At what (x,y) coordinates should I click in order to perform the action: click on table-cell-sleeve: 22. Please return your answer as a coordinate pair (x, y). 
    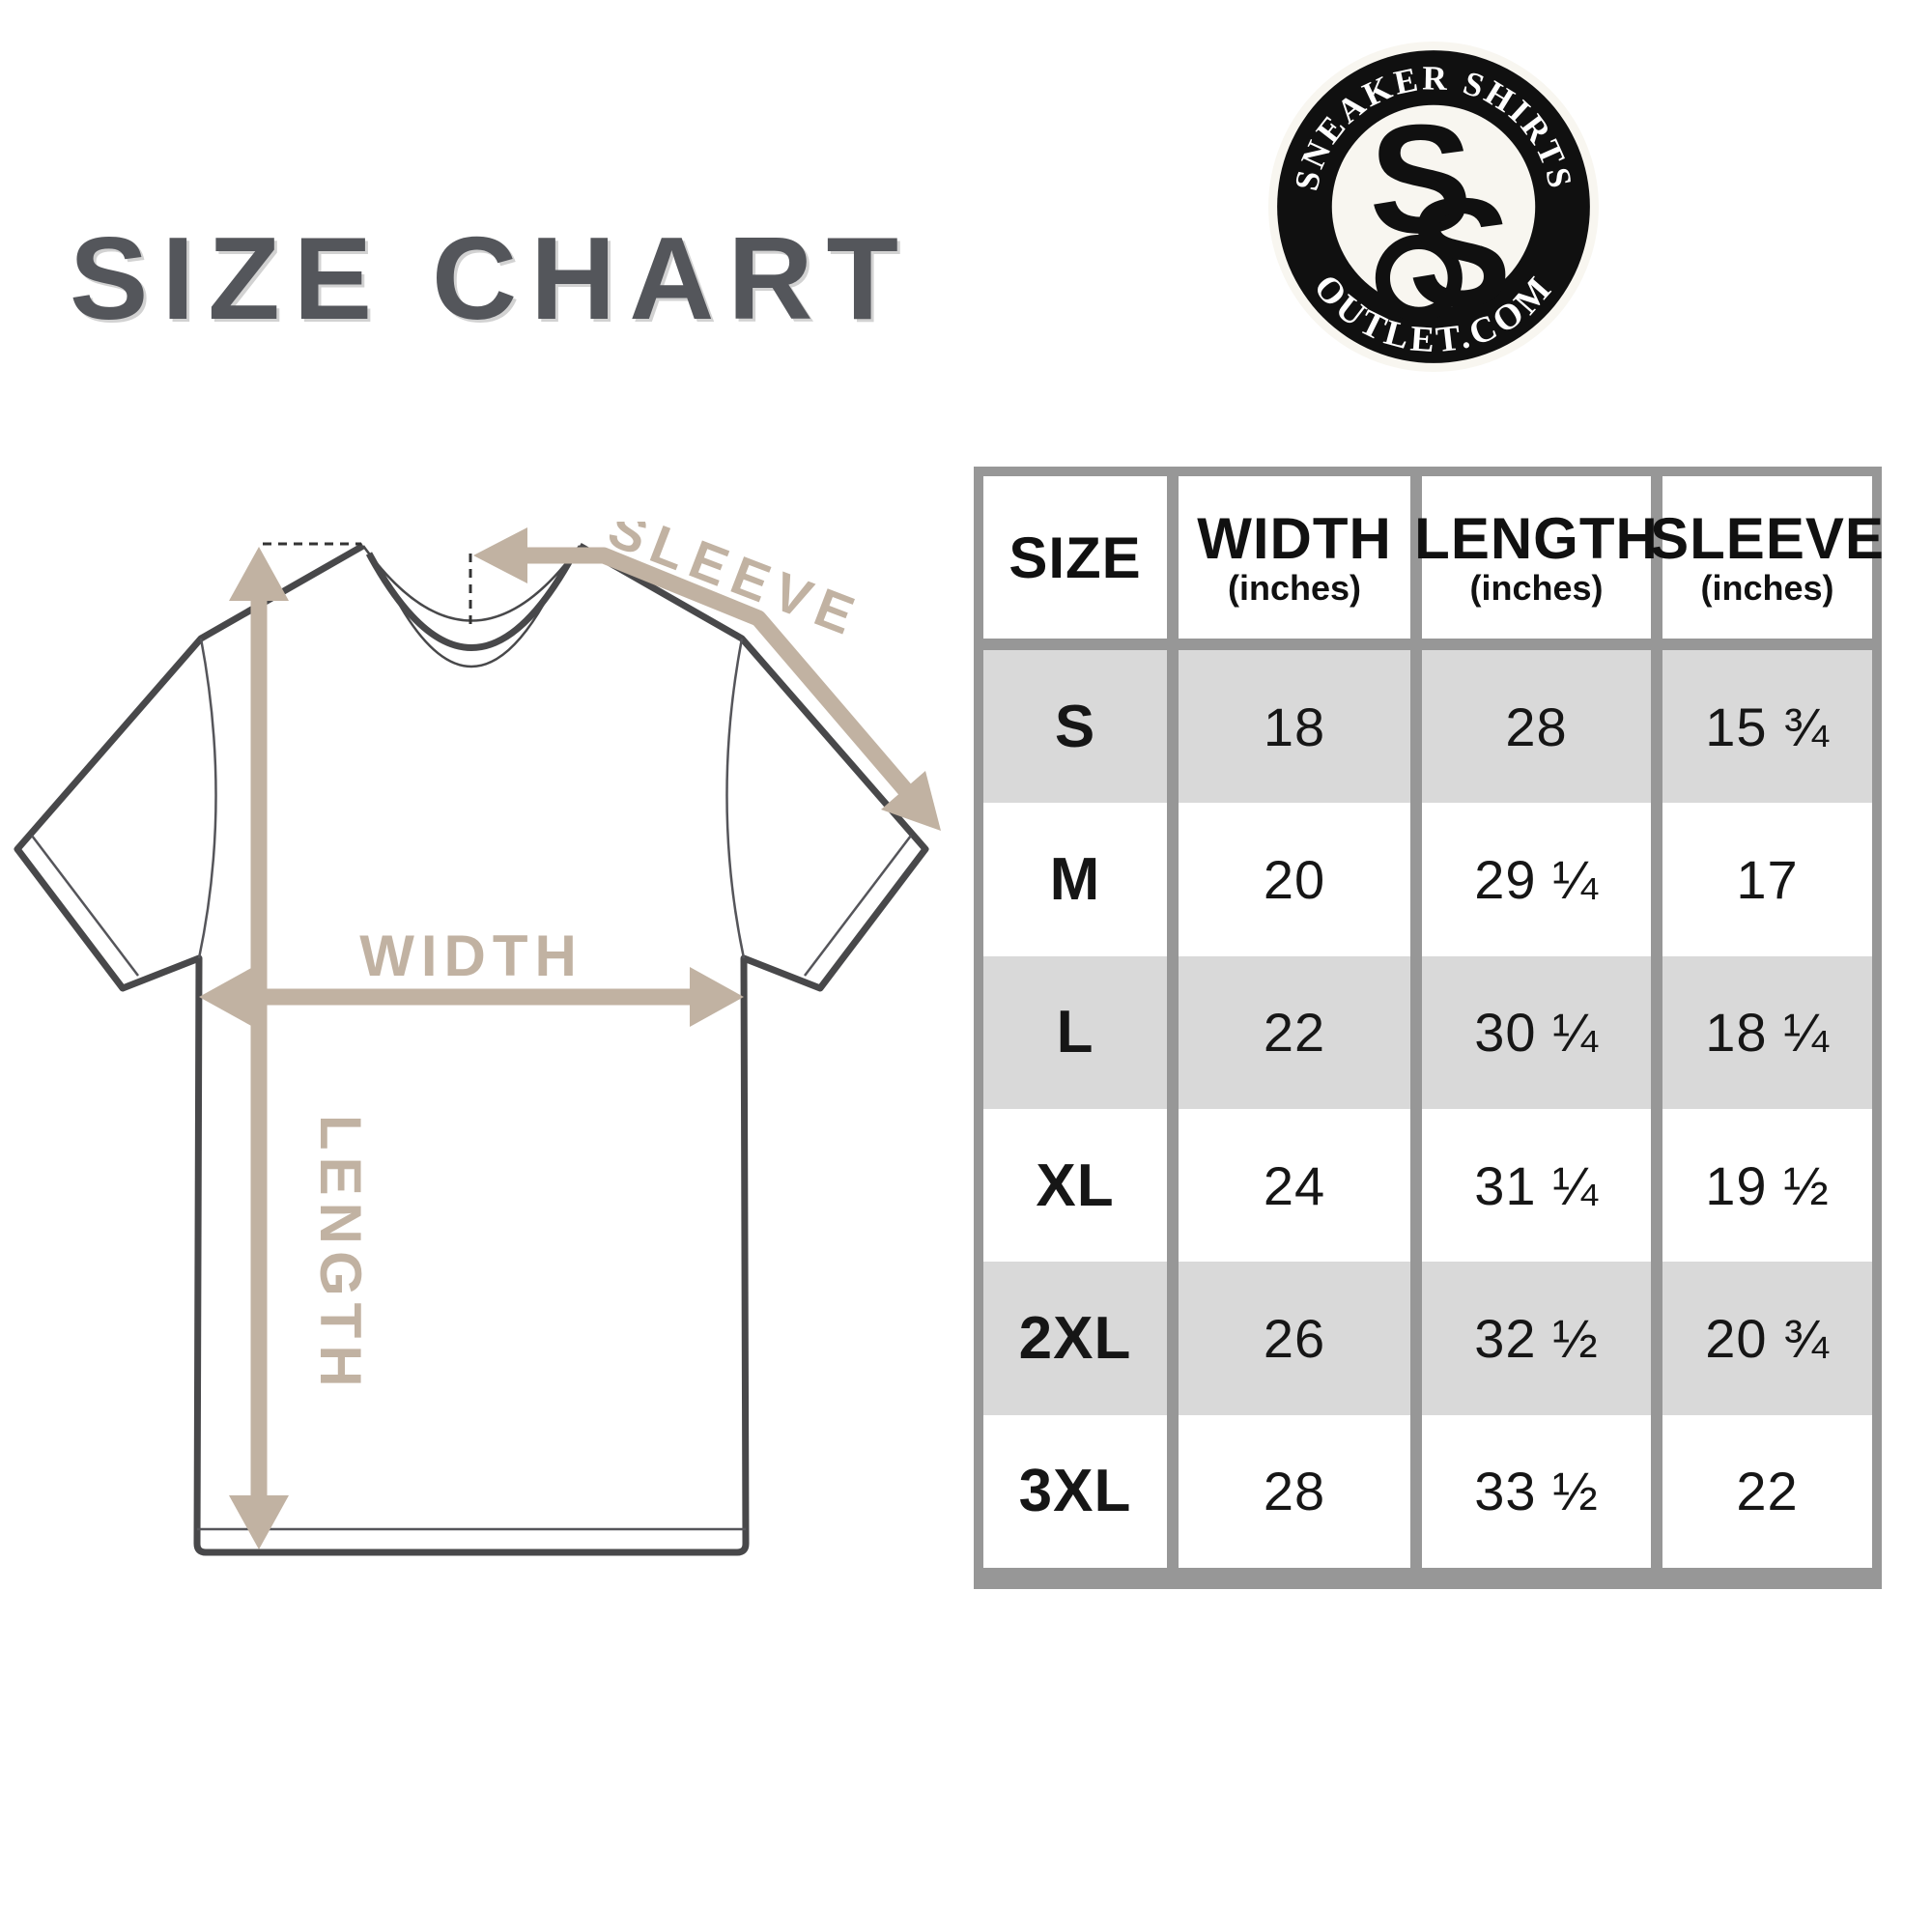
    Looking at the image, I should click on (1767, 1491).